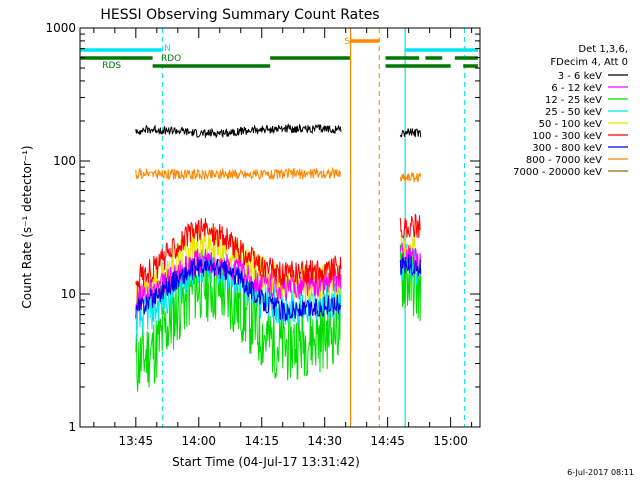  I want to click on legend-label: 100 - 300 keV, so click(567, 136).